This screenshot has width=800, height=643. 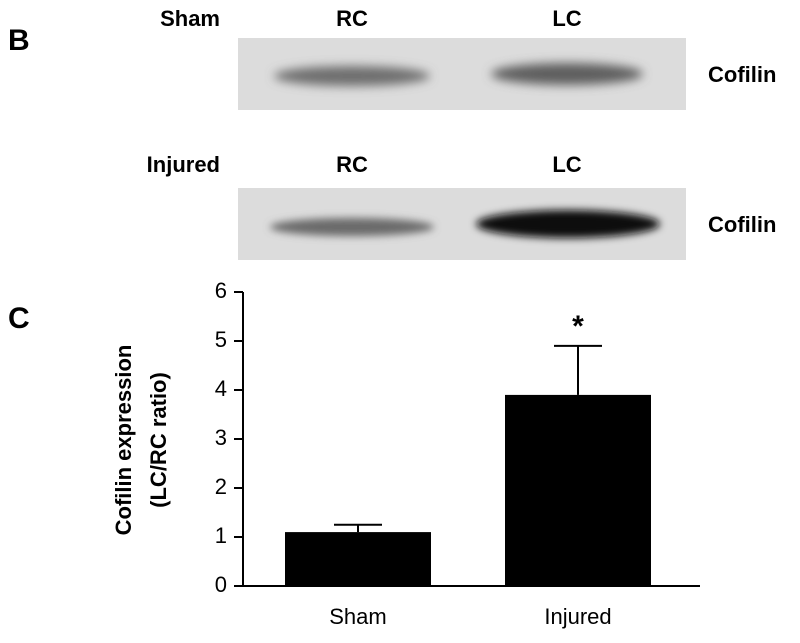 What do you see at coordinates (19, 40) in the screenshot?
I see `panel-label: B` at bounding box center [19, 40].